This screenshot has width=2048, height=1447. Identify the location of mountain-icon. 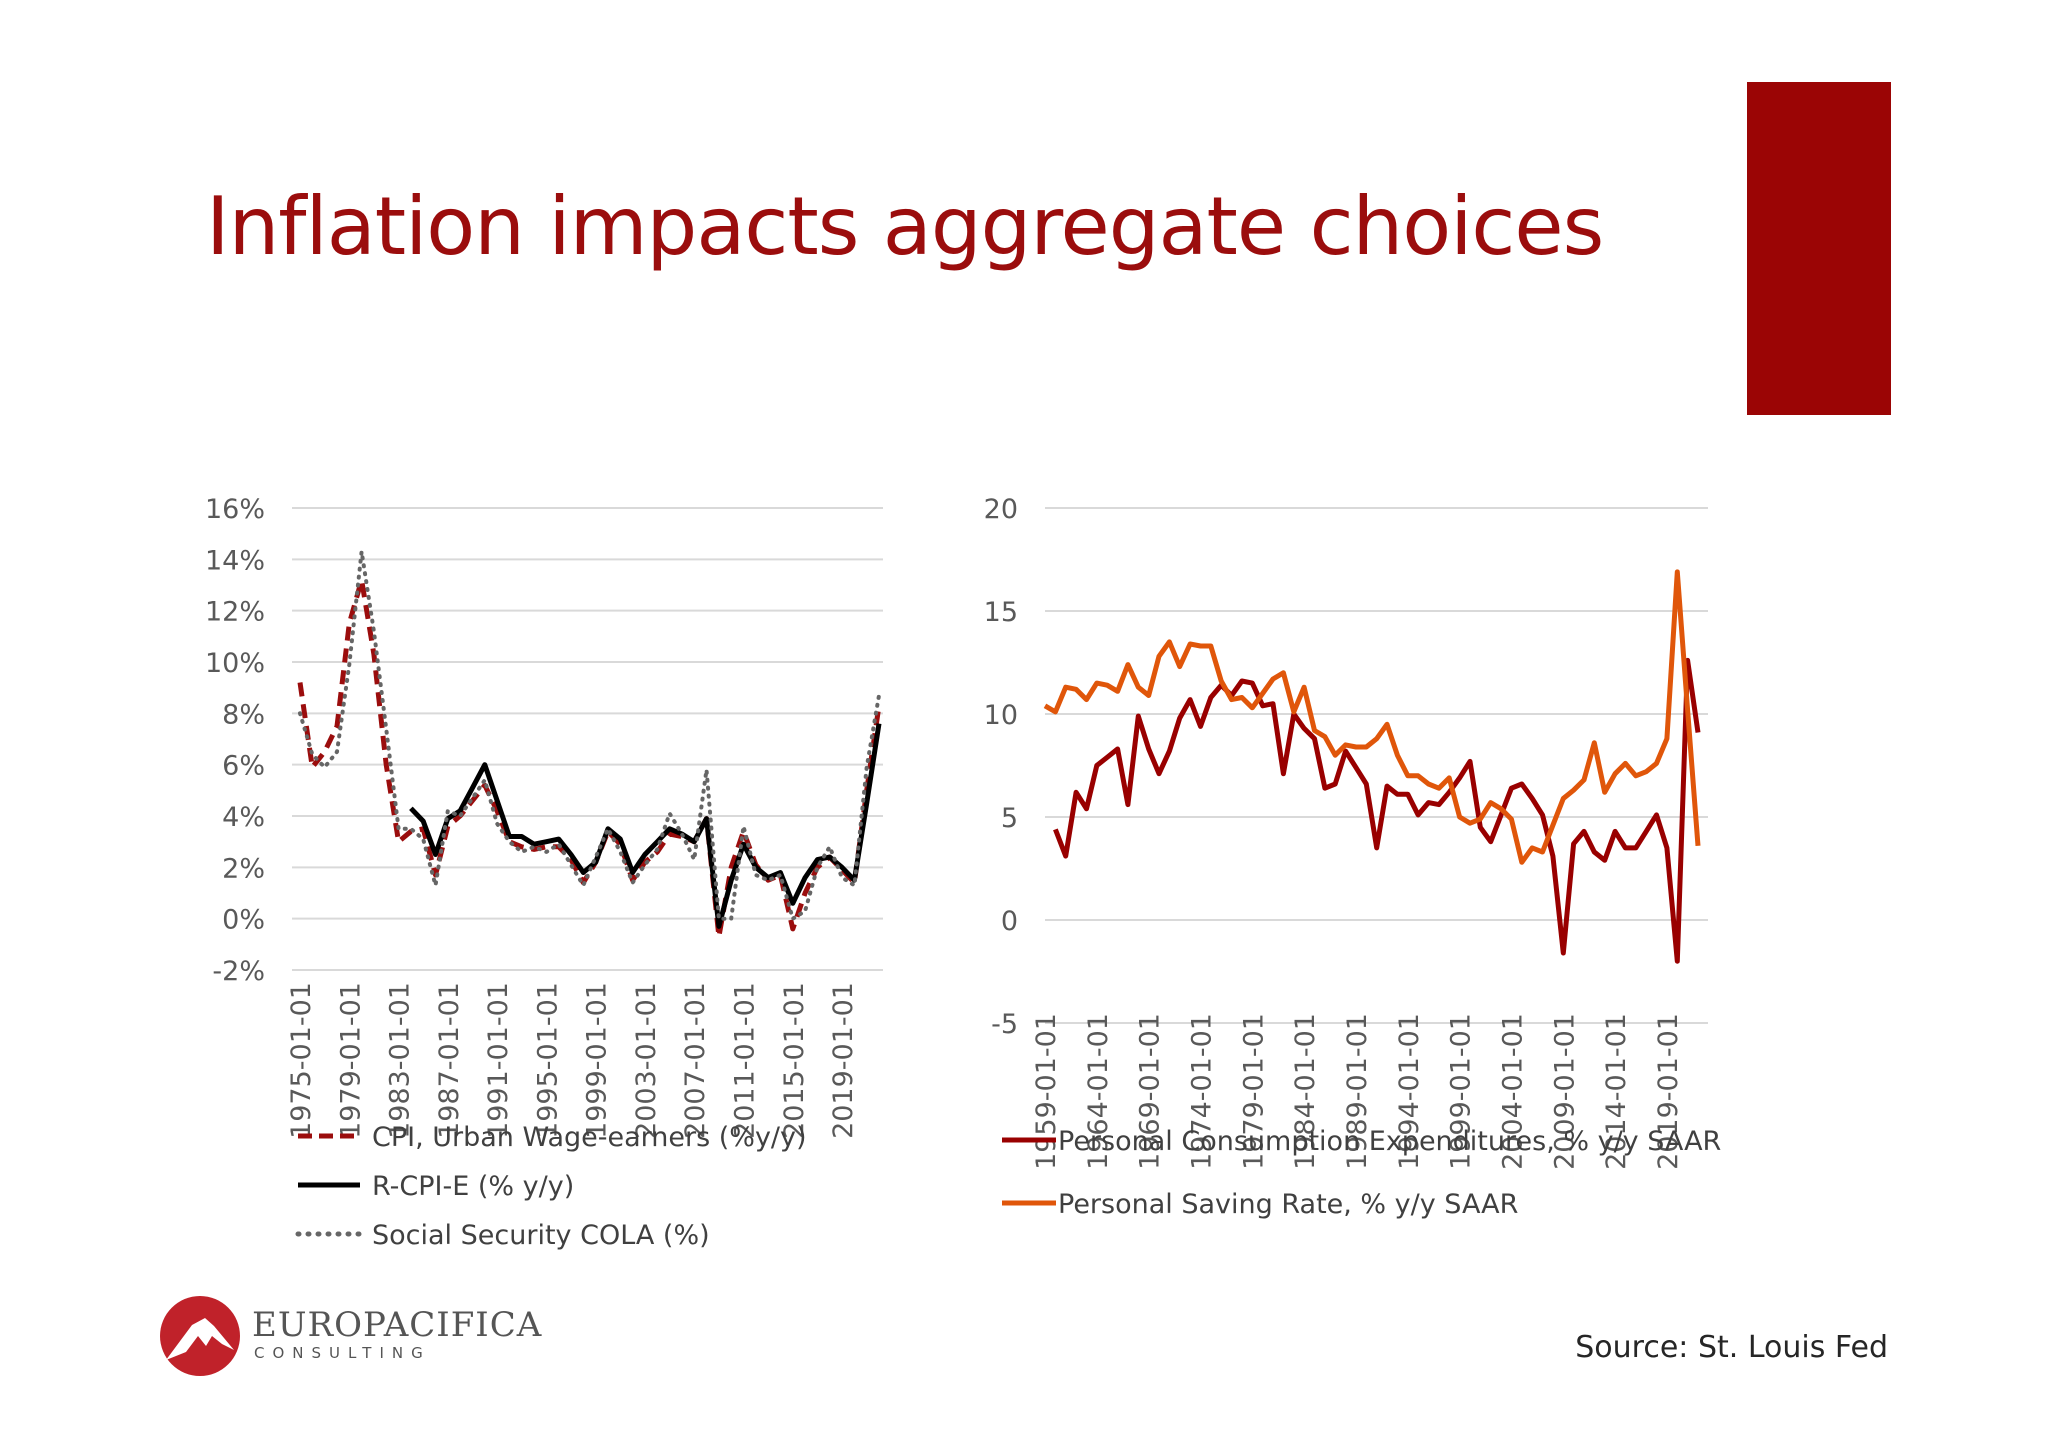
(200, 1339).